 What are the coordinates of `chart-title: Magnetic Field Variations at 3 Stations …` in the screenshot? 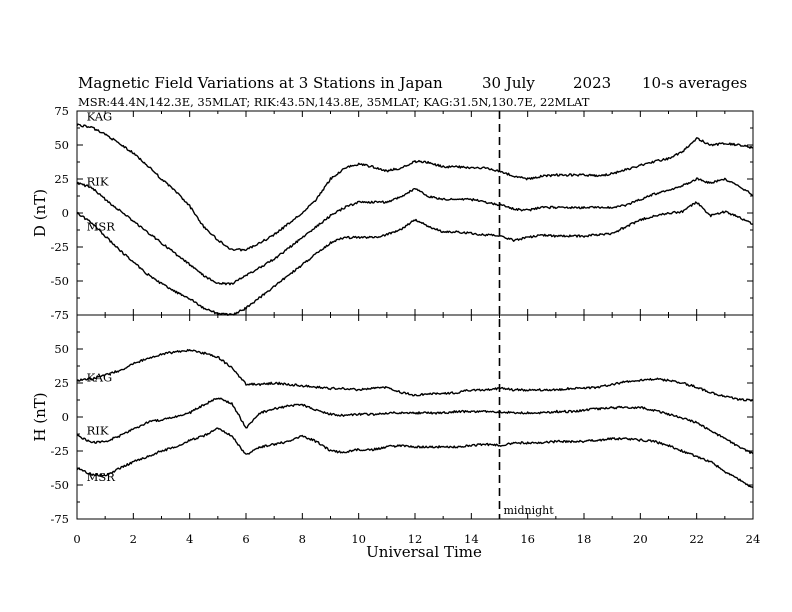 It's located at (260, 83).